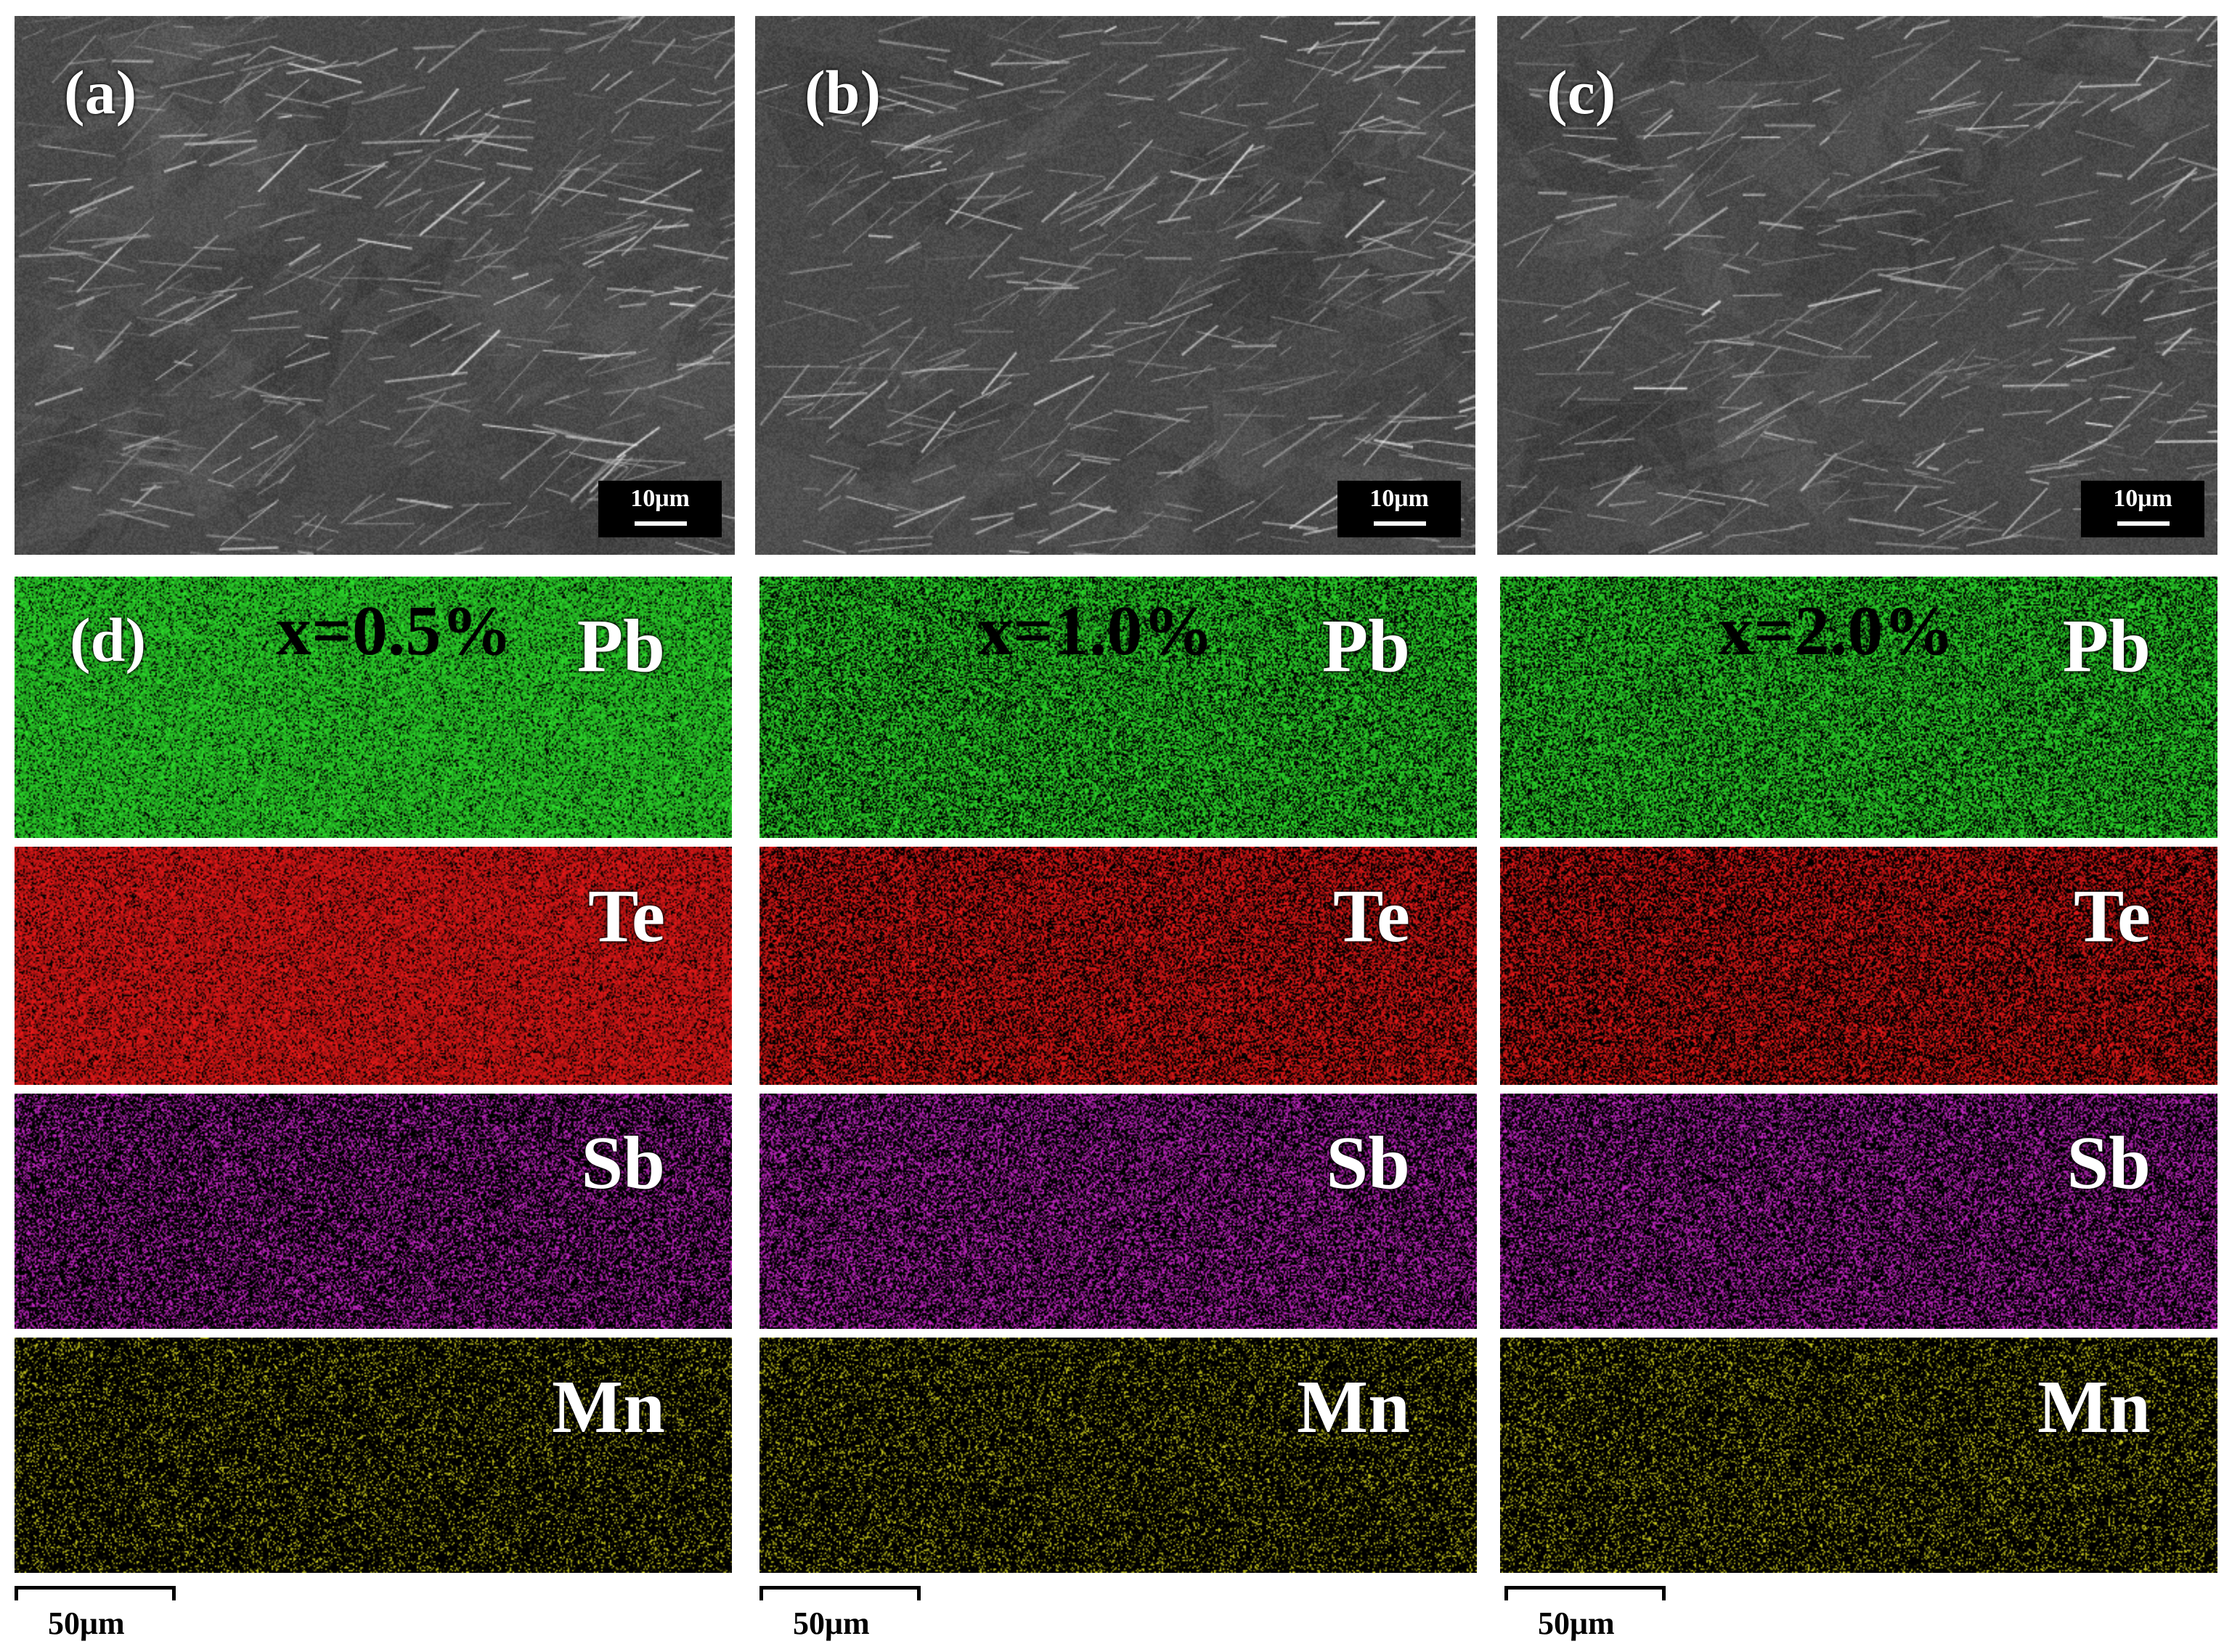 The height and width of the screenshot is (1652, 2232). I want to click on sem-image-b: (b) 10μm, so click(1115, 285).